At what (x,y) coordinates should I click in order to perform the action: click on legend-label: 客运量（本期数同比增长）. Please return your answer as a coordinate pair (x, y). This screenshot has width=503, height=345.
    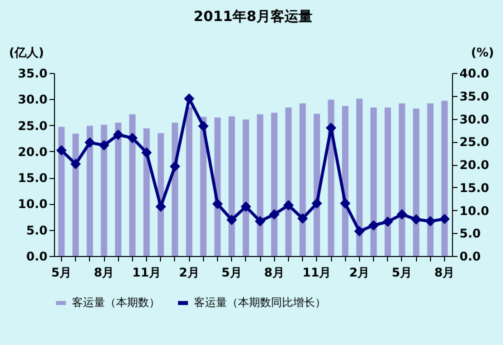
    Looking at the image, I should click on (260, 302).